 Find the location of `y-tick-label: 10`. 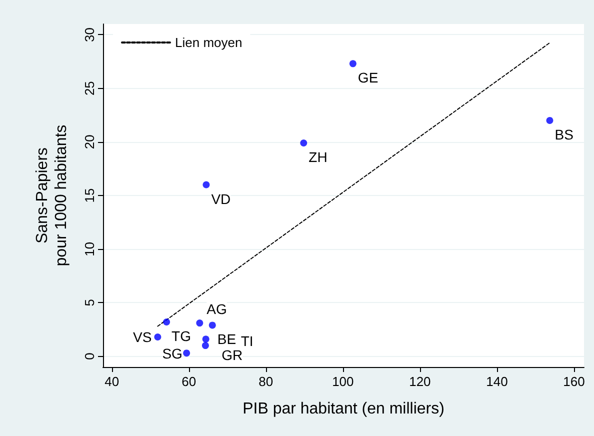

y-tick-label: 10 is located at coordinates (89, 249).